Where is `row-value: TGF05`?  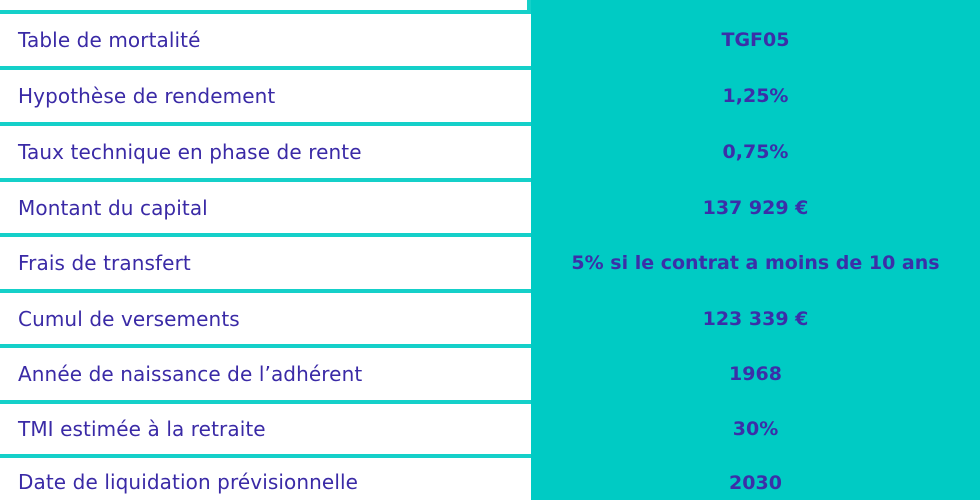 row-value: TGF05 is located at coordinates (755, 40).